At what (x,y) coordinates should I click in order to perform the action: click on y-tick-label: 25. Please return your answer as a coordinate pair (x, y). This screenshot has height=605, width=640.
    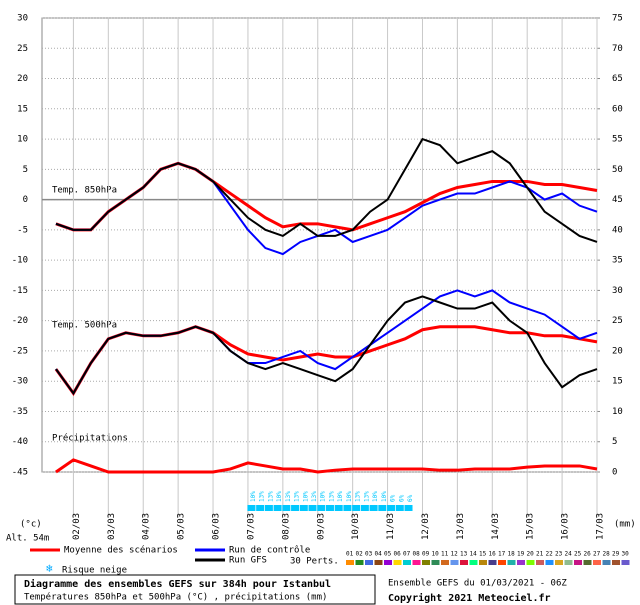
    Looking at the image, I should click on (22, 49).